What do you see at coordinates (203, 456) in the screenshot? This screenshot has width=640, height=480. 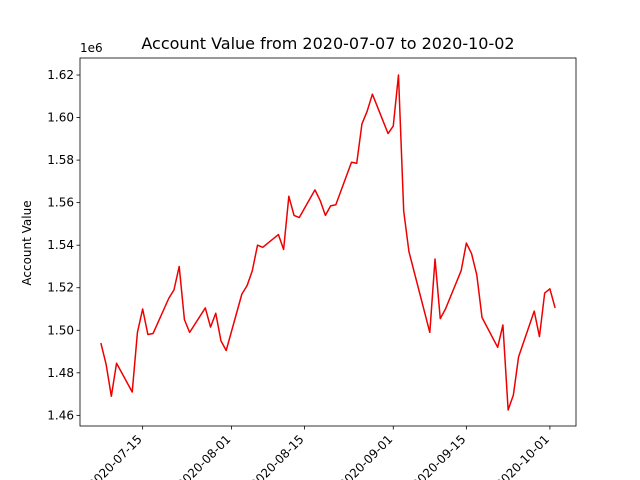 I see `x-tick-label: 2020-08-01` at bounding box center [203, 456].